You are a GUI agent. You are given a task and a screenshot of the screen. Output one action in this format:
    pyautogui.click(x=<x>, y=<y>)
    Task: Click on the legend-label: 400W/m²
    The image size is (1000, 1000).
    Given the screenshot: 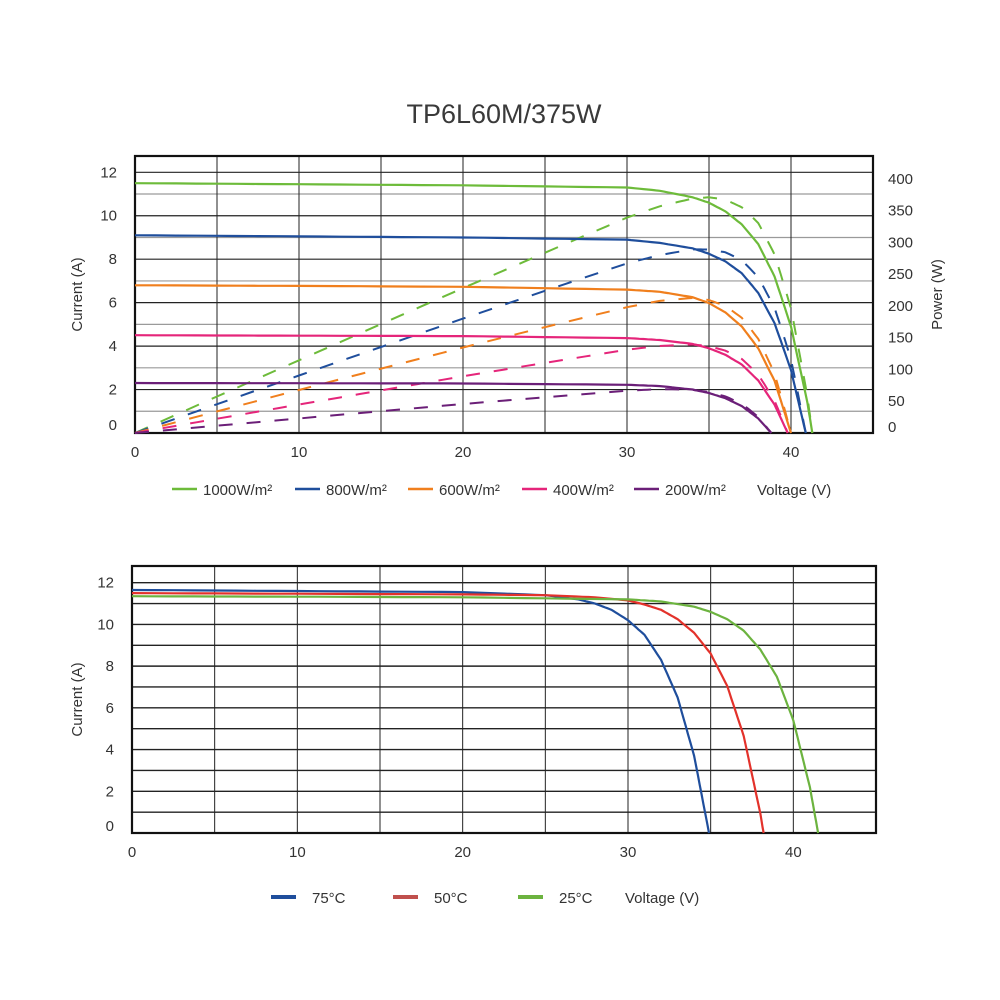 What is the action you would take?
    pyautogui.click(x=583, y=490)
    